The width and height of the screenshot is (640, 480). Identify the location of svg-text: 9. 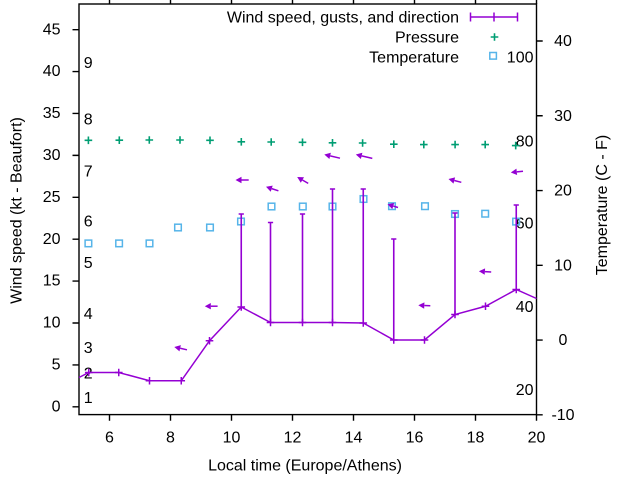
(88, 63).